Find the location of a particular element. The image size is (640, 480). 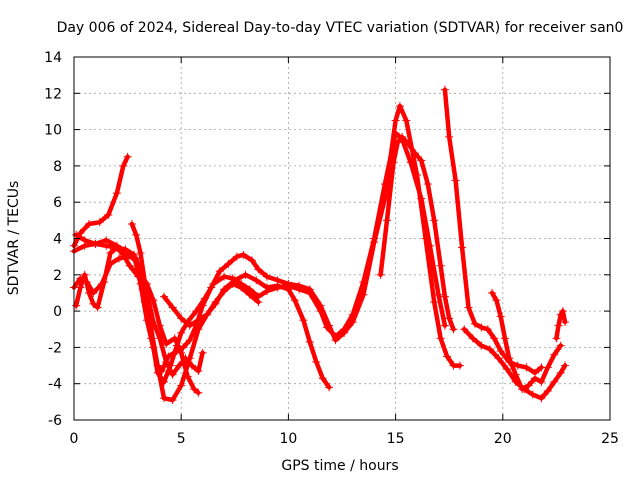

y-tick-label: -4 is located at coordinates (55, 385).